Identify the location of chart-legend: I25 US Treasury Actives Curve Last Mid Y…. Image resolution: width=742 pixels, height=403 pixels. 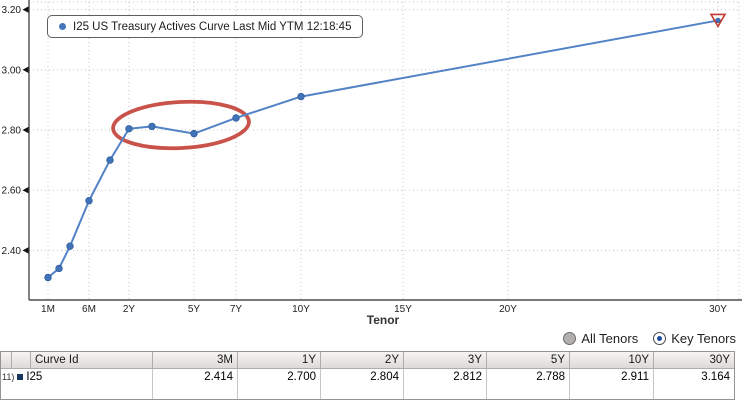
(205, 26).